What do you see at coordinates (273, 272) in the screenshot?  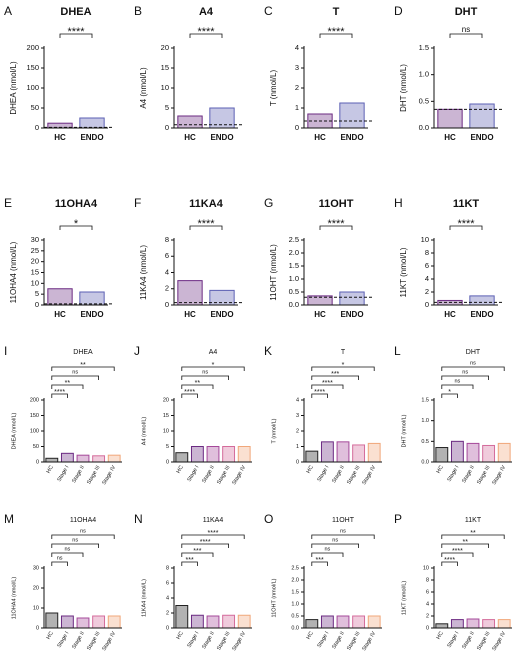 I see `y-axis-label: 11OHT (nmol/L)` at bounding box center [273, 272].